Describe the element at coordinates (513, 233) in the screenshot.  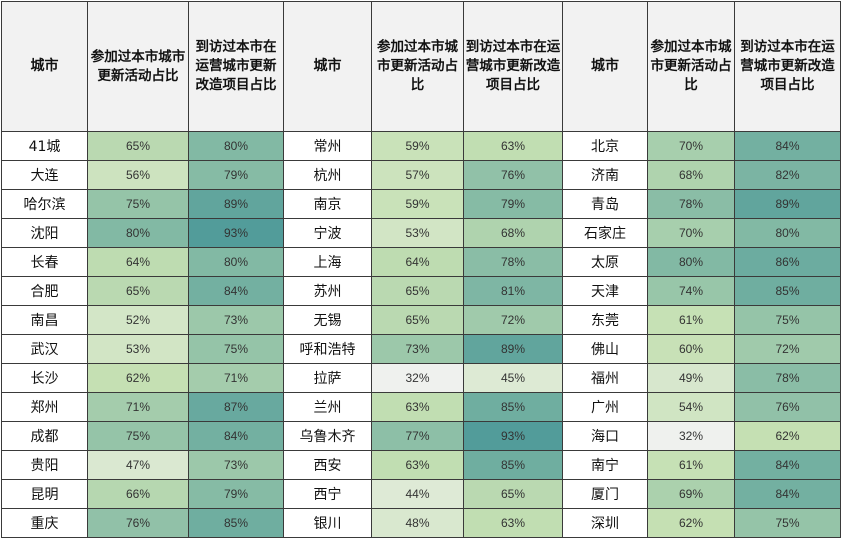
I see `visit-pct-cell: 68%` at that location.